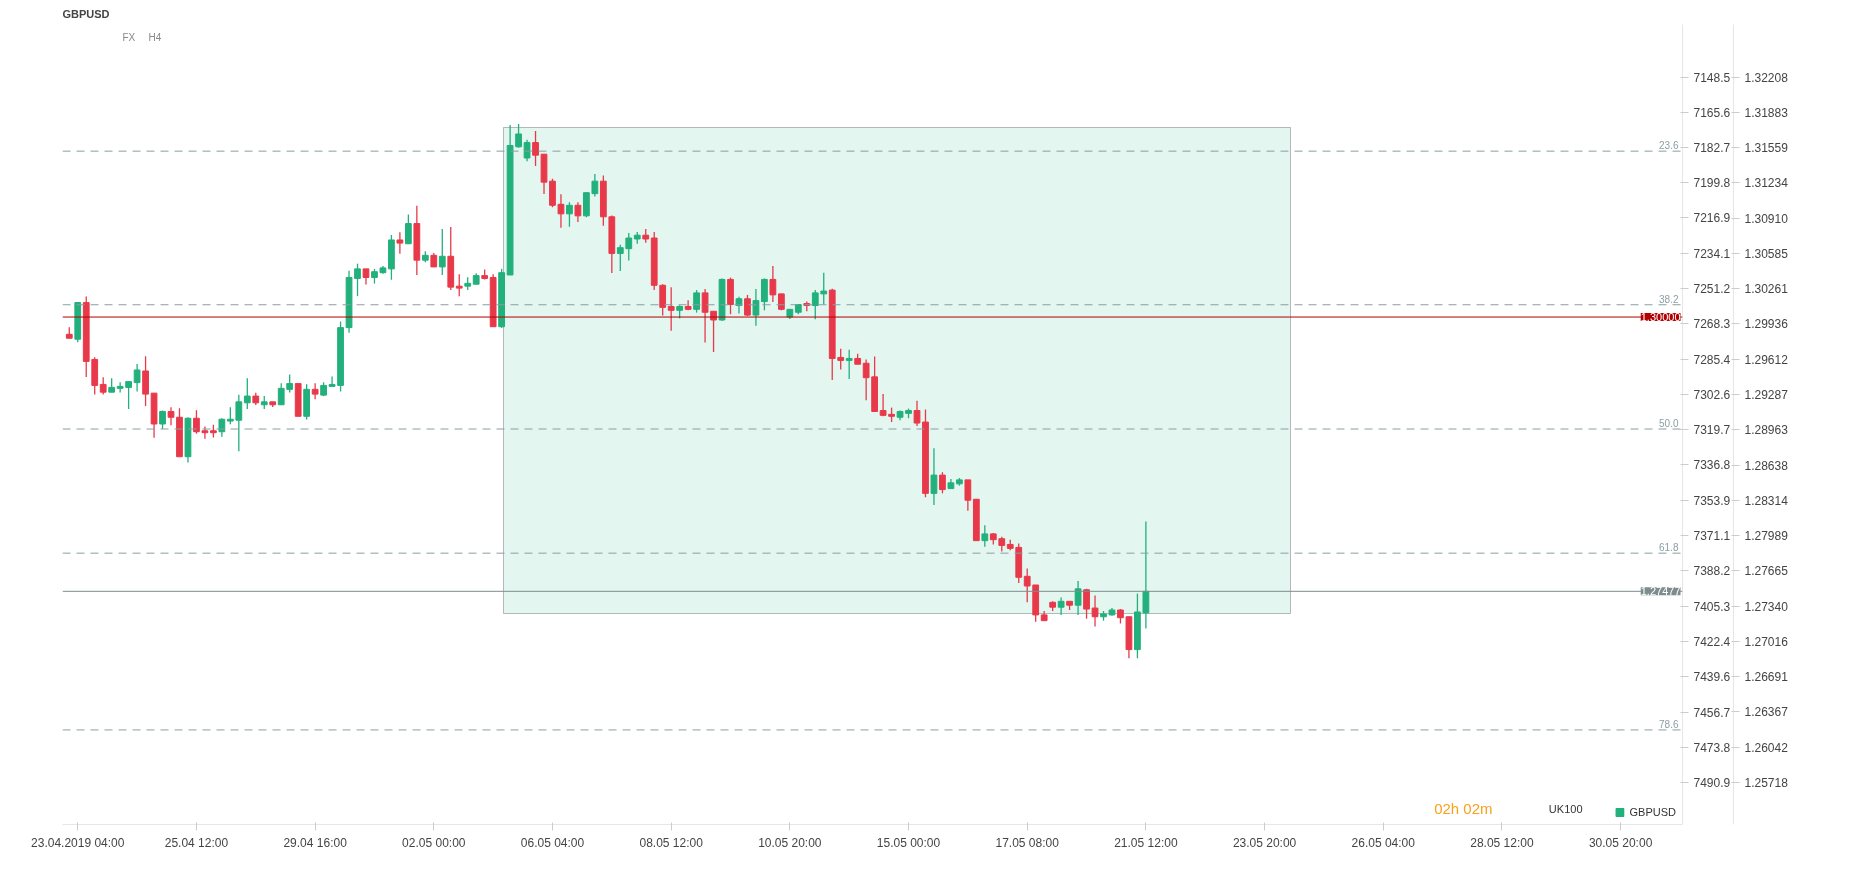 Image resolution: width=1866 pixels, height=885 pixels. Describe the element at coordinates (1712, 536) in the screenshot. I see `y2-tick-label: 7371.1` at that location.